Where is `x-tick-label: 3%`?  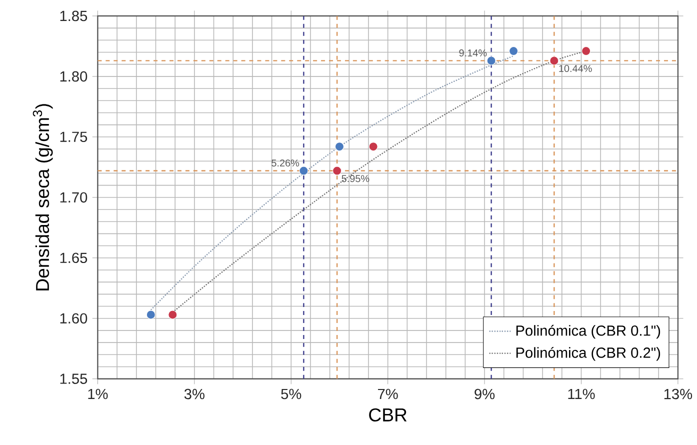 x-tick-label: 3% is located at coordinates (194, 394).